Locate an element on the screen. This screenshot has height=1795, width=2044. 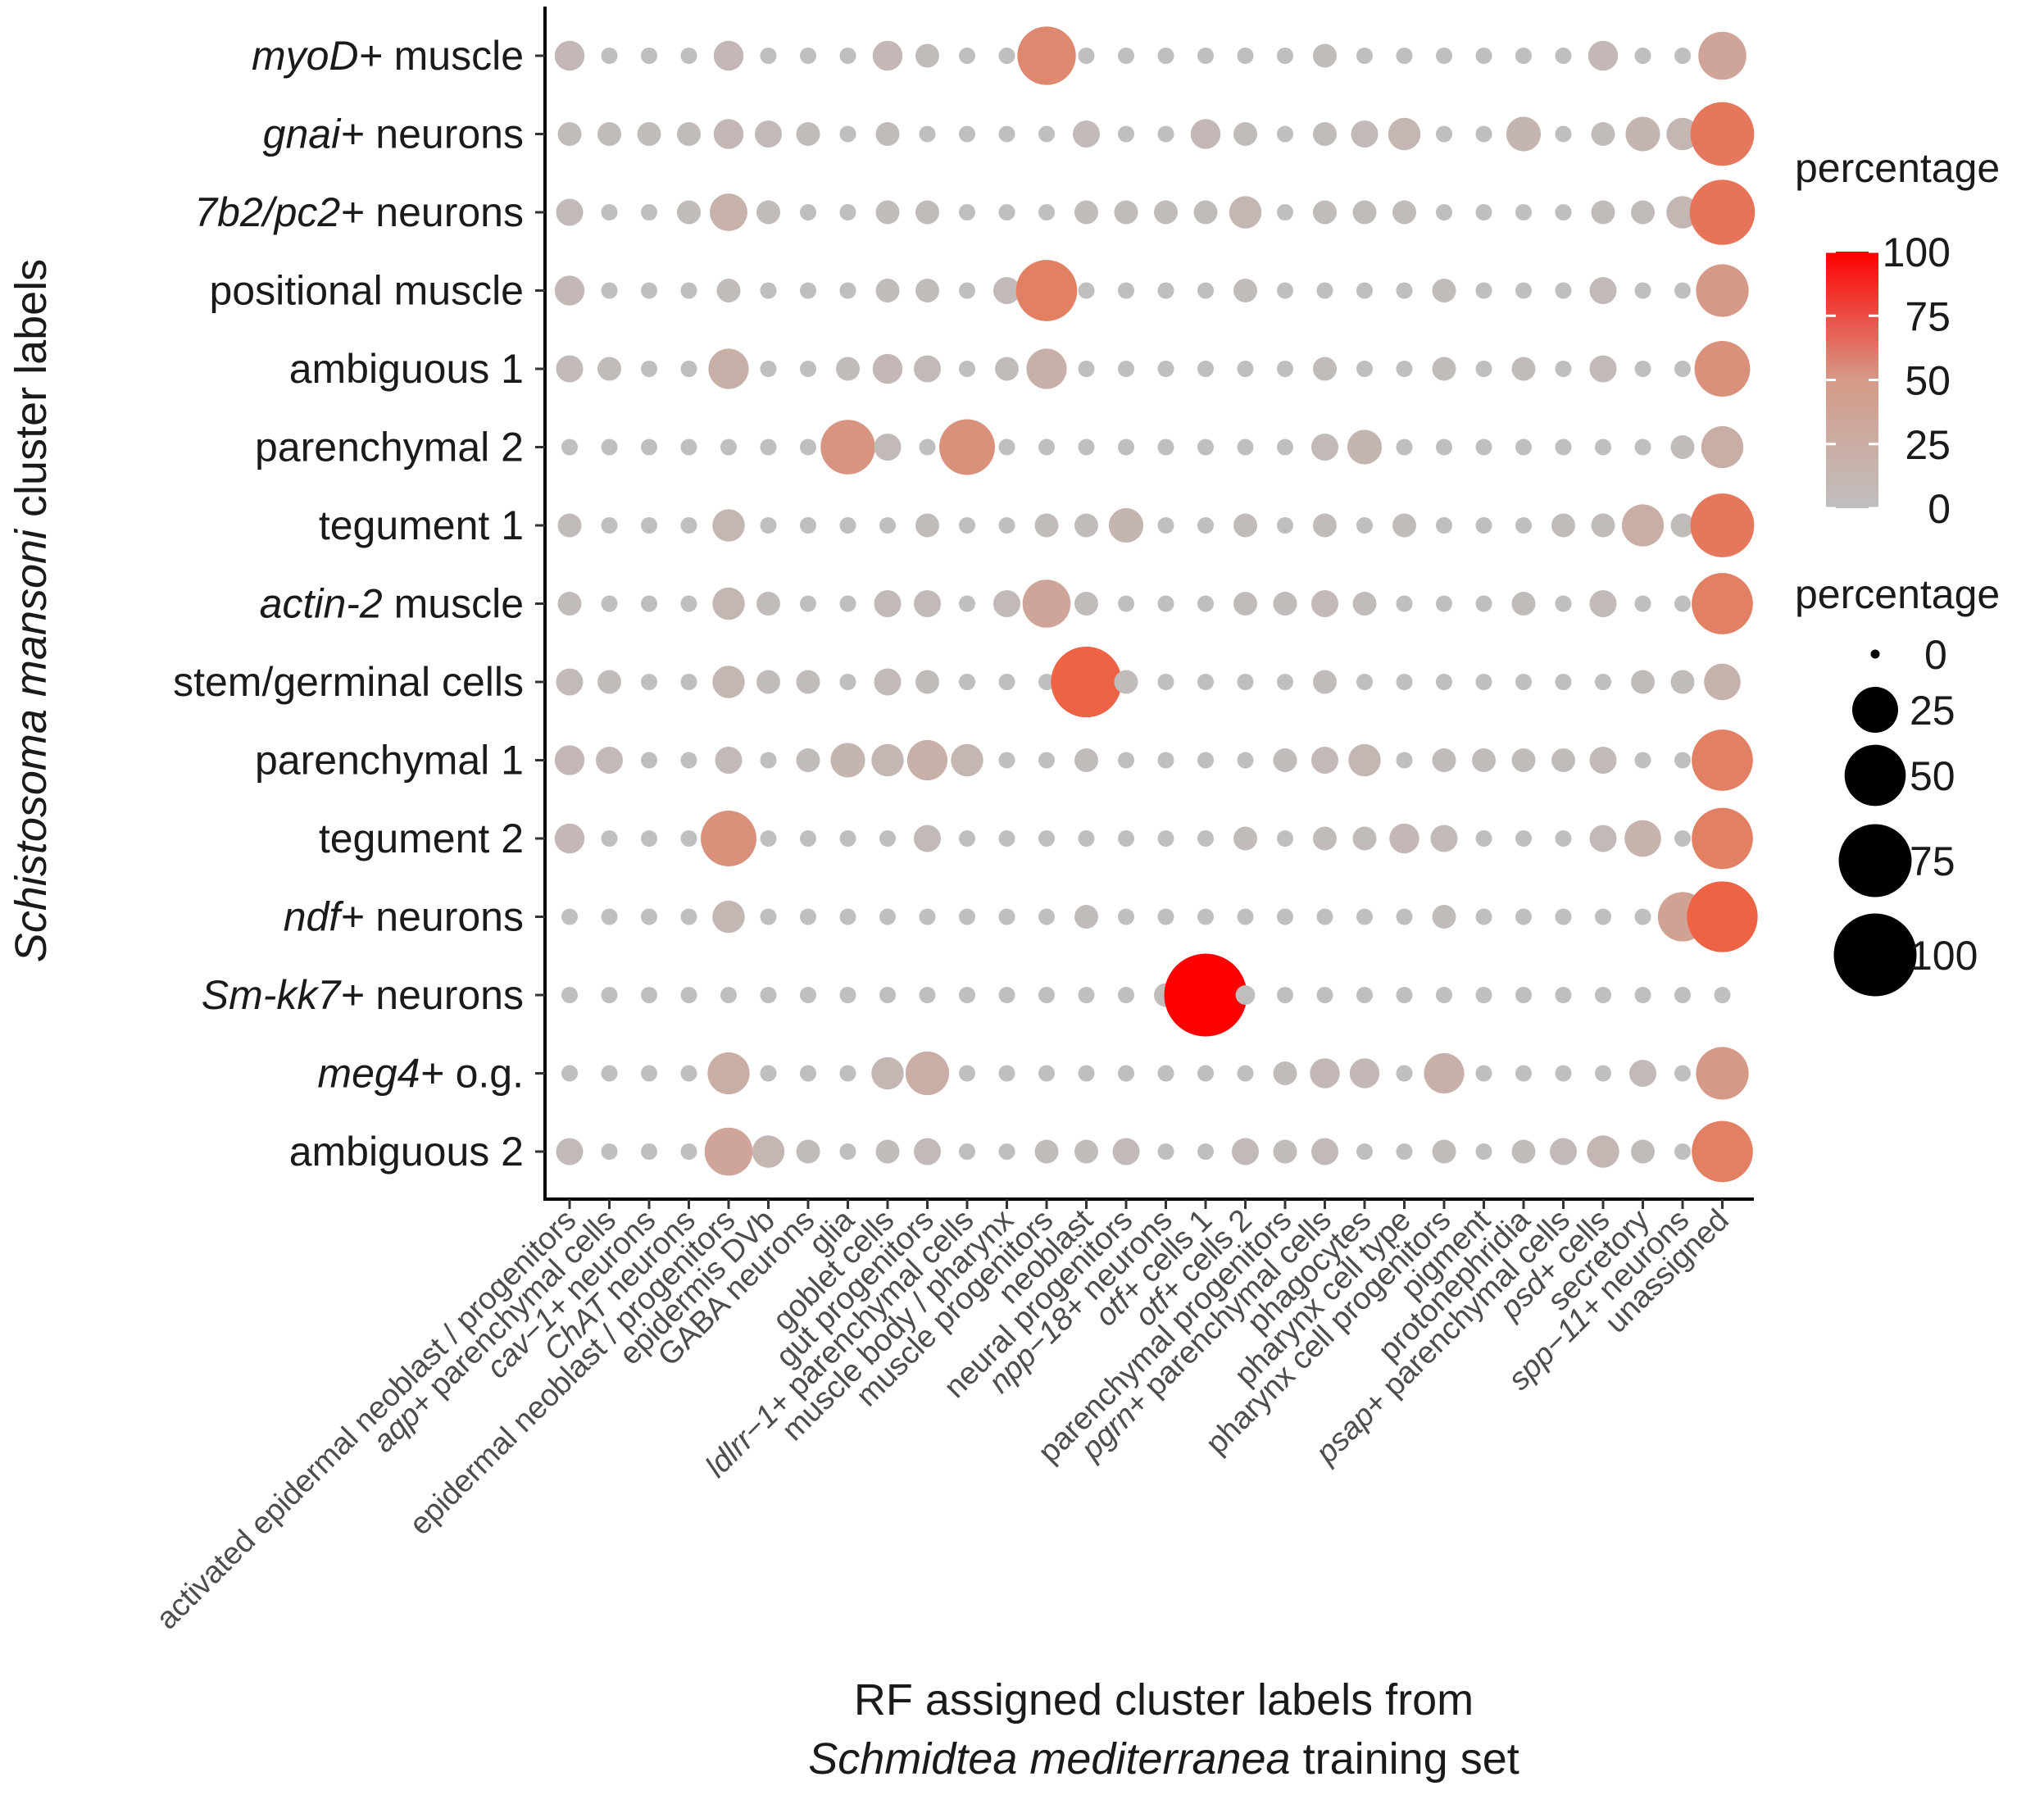
dot-tegument-1-parenchymal-progenitors is located at coordinates (1285, 525).